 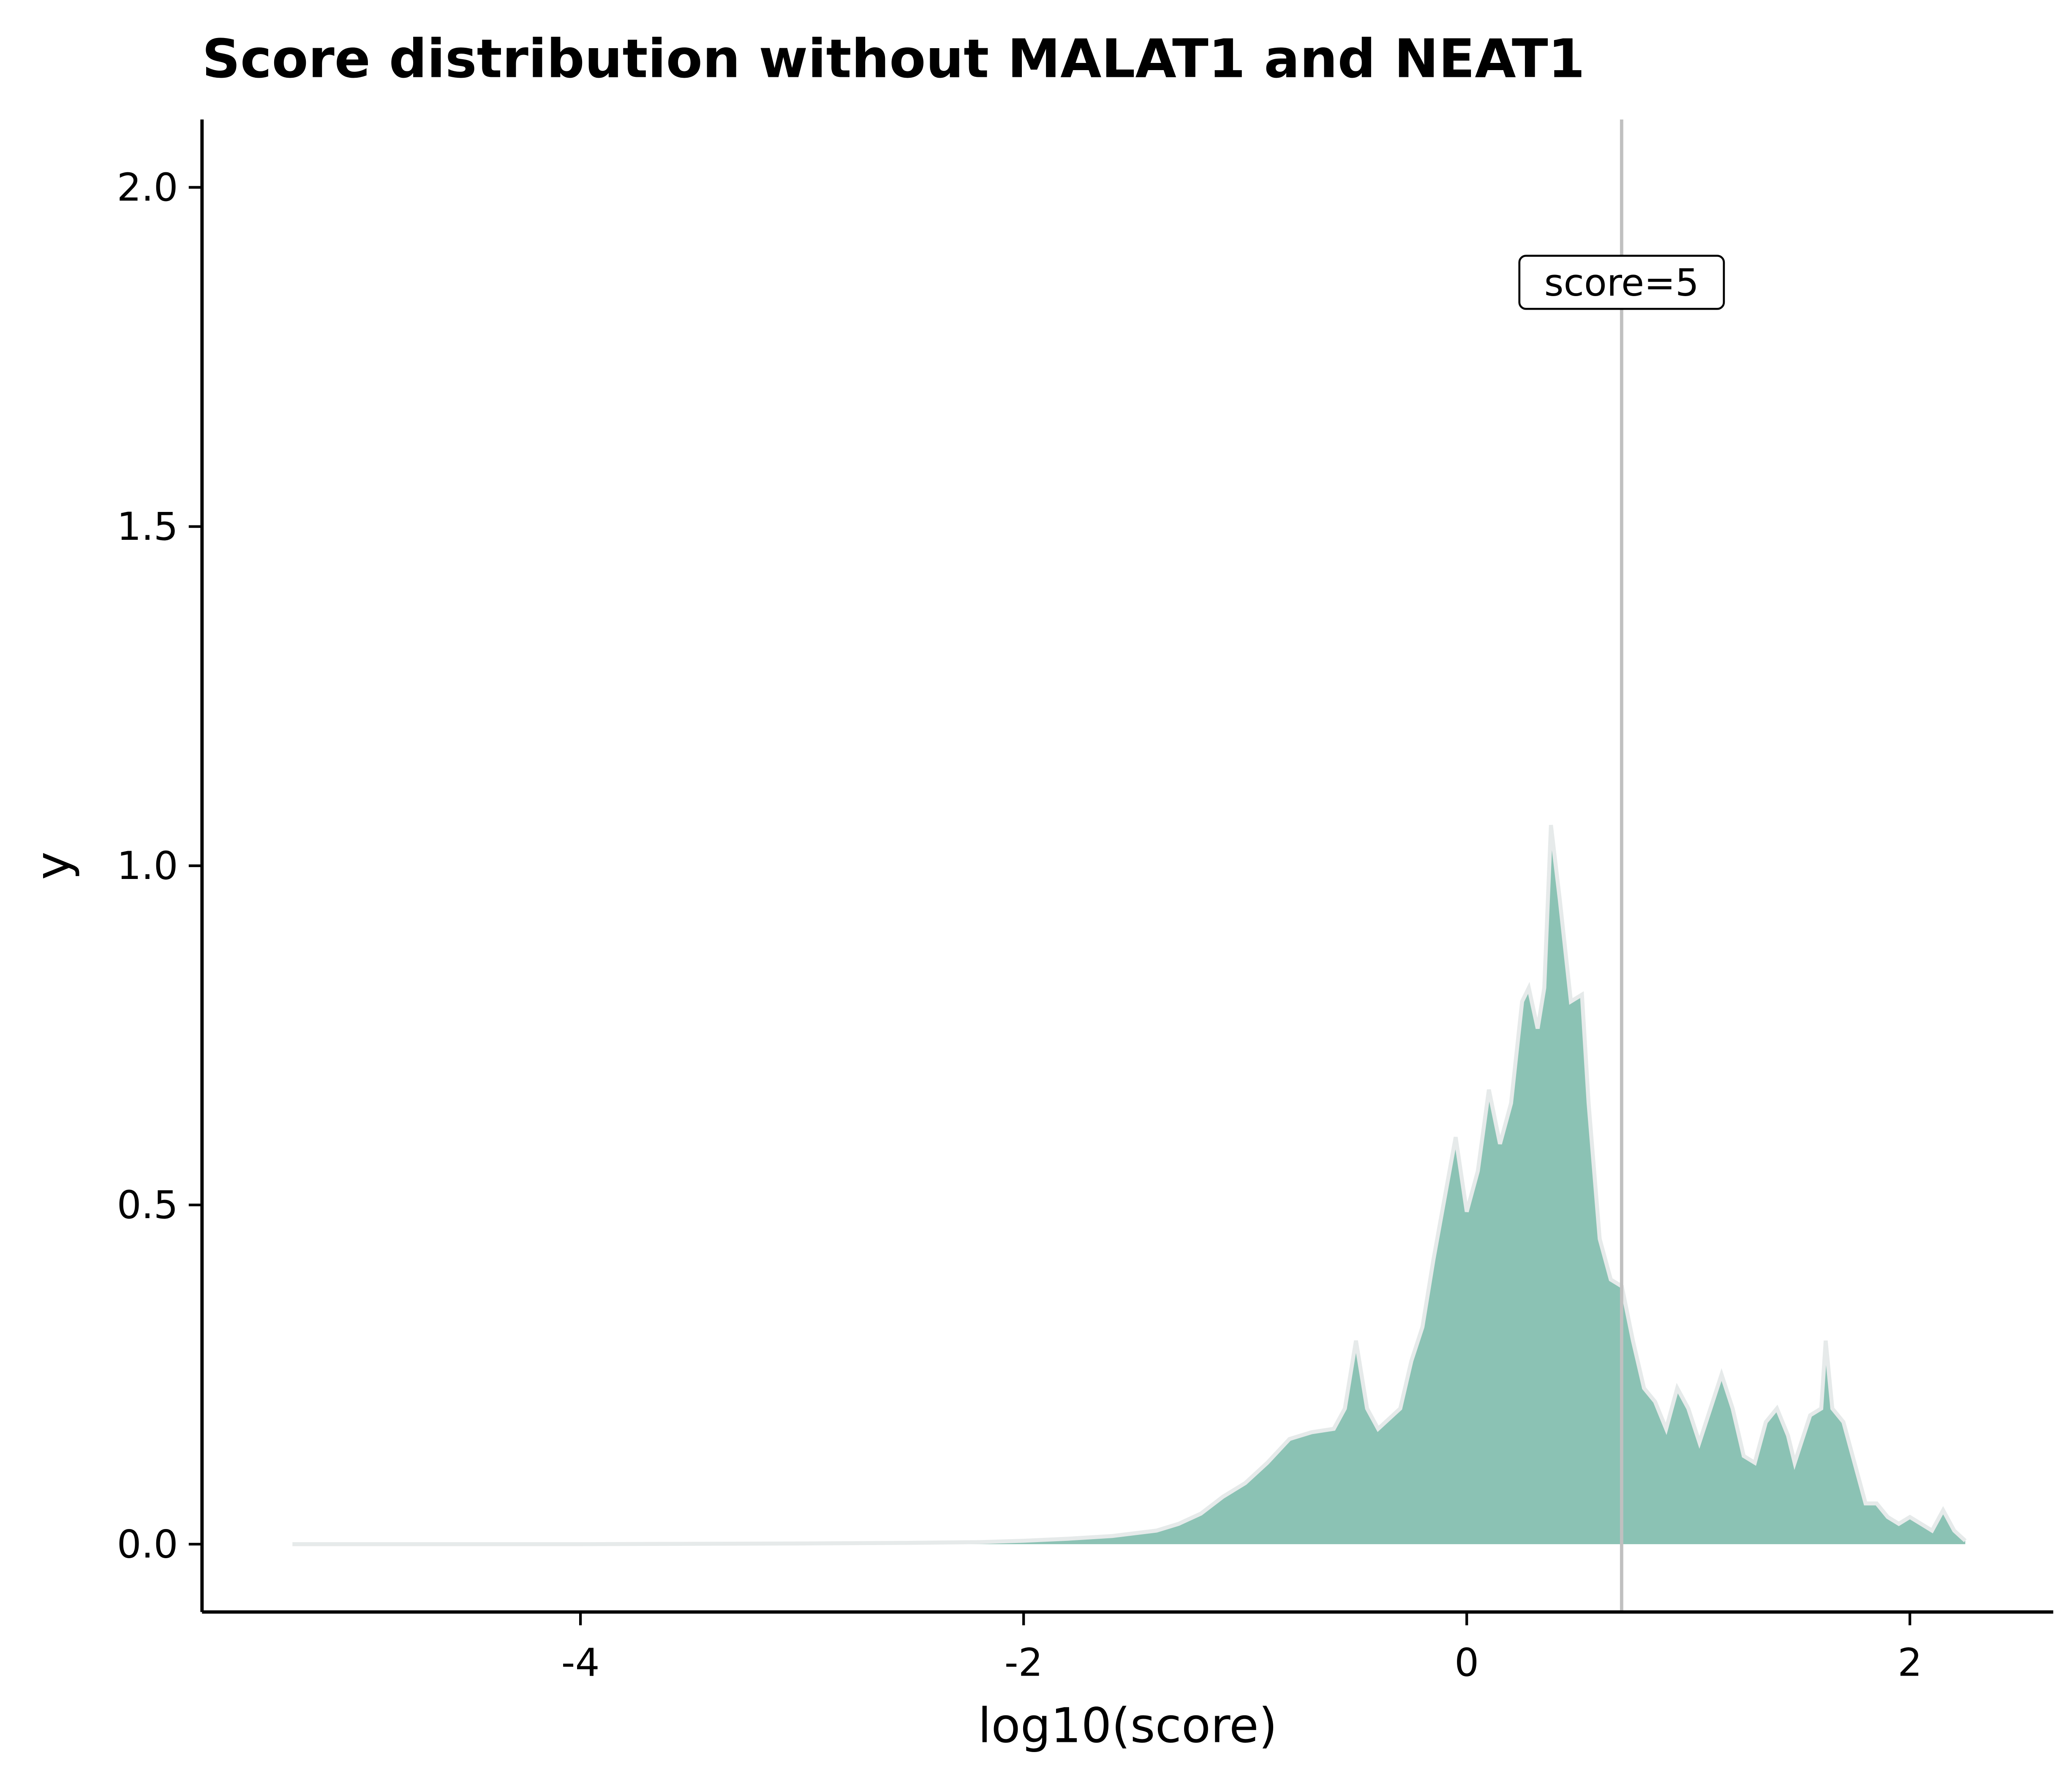 I want to click on annotation: score=5, so click(x=1621, y=283).